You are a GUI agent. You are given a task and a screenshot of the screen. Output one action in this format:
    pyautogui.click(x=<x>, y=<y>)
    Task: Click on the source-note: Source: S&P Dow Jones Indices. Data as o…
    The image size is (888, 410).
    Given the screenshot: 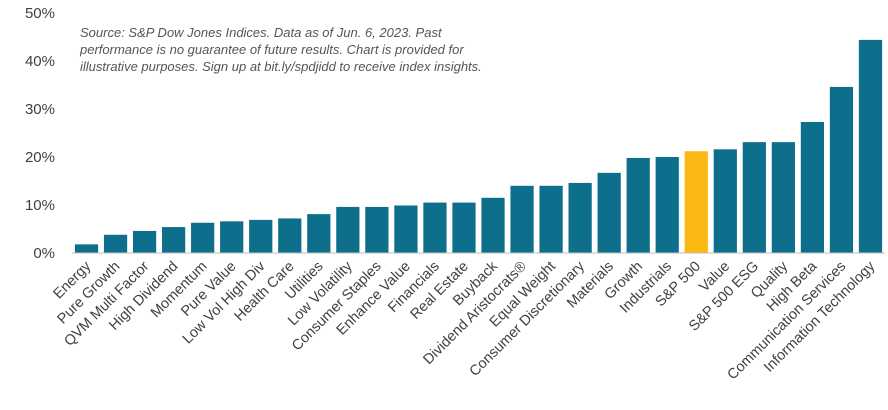 What is the action you would take?
    pyautogui.click(x=280, y=49)
    